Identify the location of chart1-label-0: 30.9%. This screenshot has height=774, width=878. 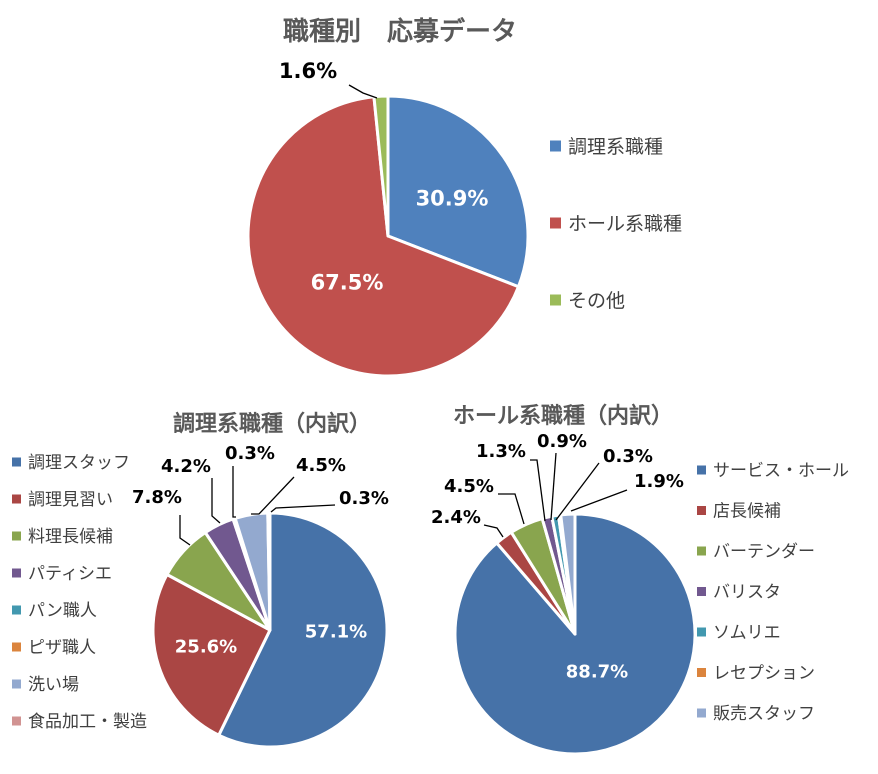
(452, 198).